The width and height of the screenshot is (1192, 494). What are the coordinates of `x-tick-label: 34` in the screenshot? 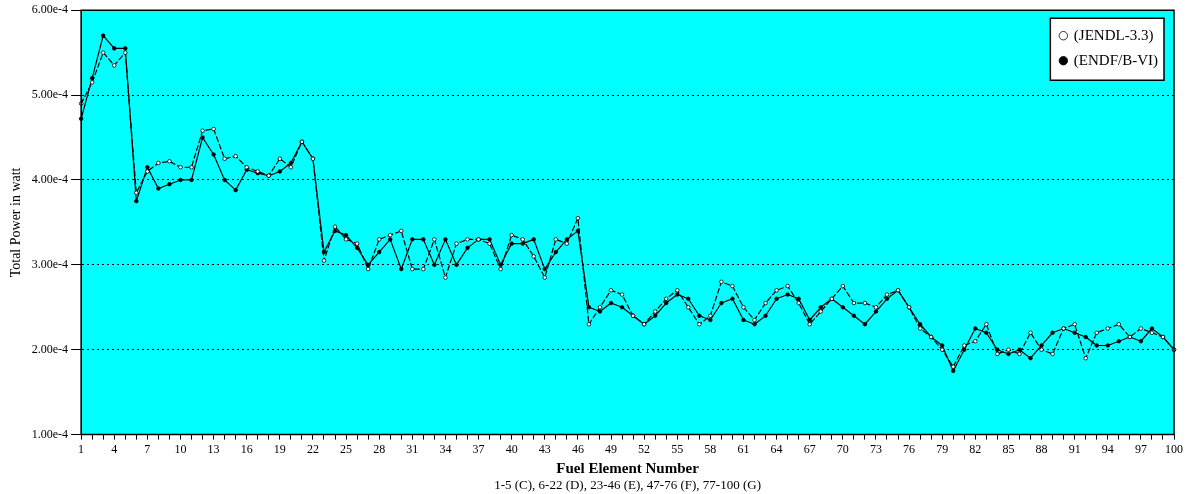 It's located at (445, 448).